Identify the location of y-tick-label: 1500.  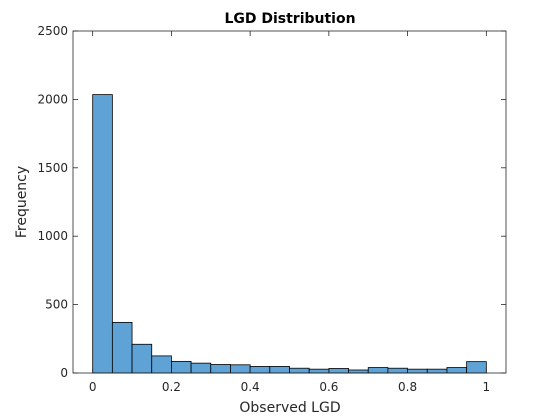
(52, 168).